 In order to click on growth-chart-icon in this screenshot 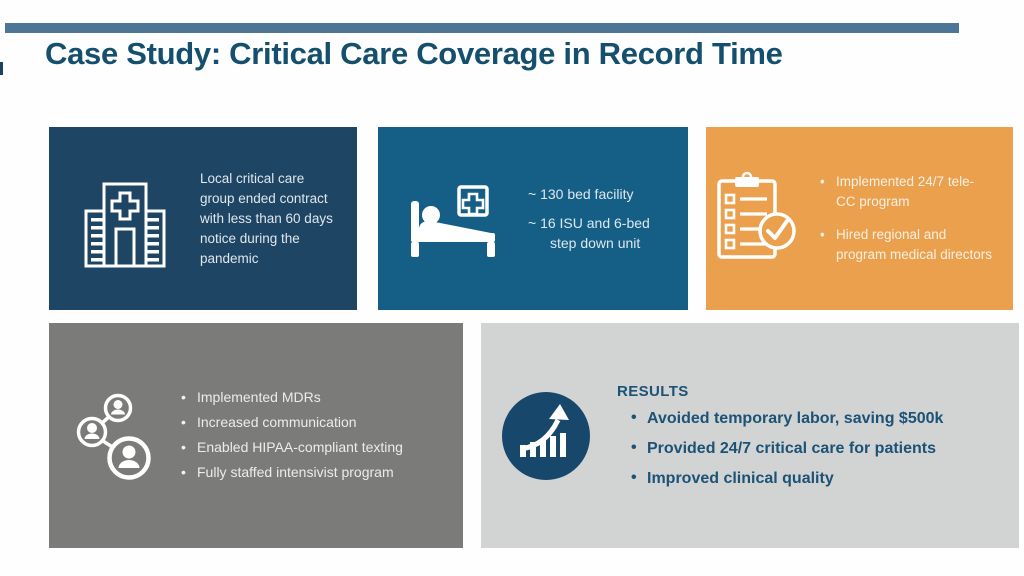, I will do `click(546, 436)`.